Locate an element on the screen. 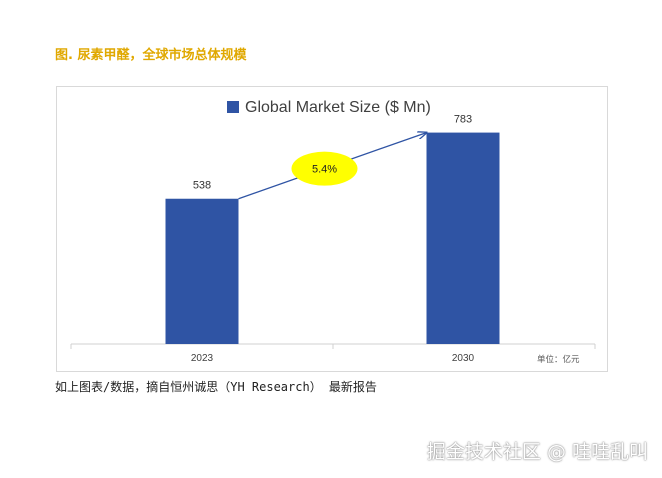 Image resolution: width=662 pixels, height=478 pixels. tick-label-2030: 2030 is located at coordinates (463, 358).